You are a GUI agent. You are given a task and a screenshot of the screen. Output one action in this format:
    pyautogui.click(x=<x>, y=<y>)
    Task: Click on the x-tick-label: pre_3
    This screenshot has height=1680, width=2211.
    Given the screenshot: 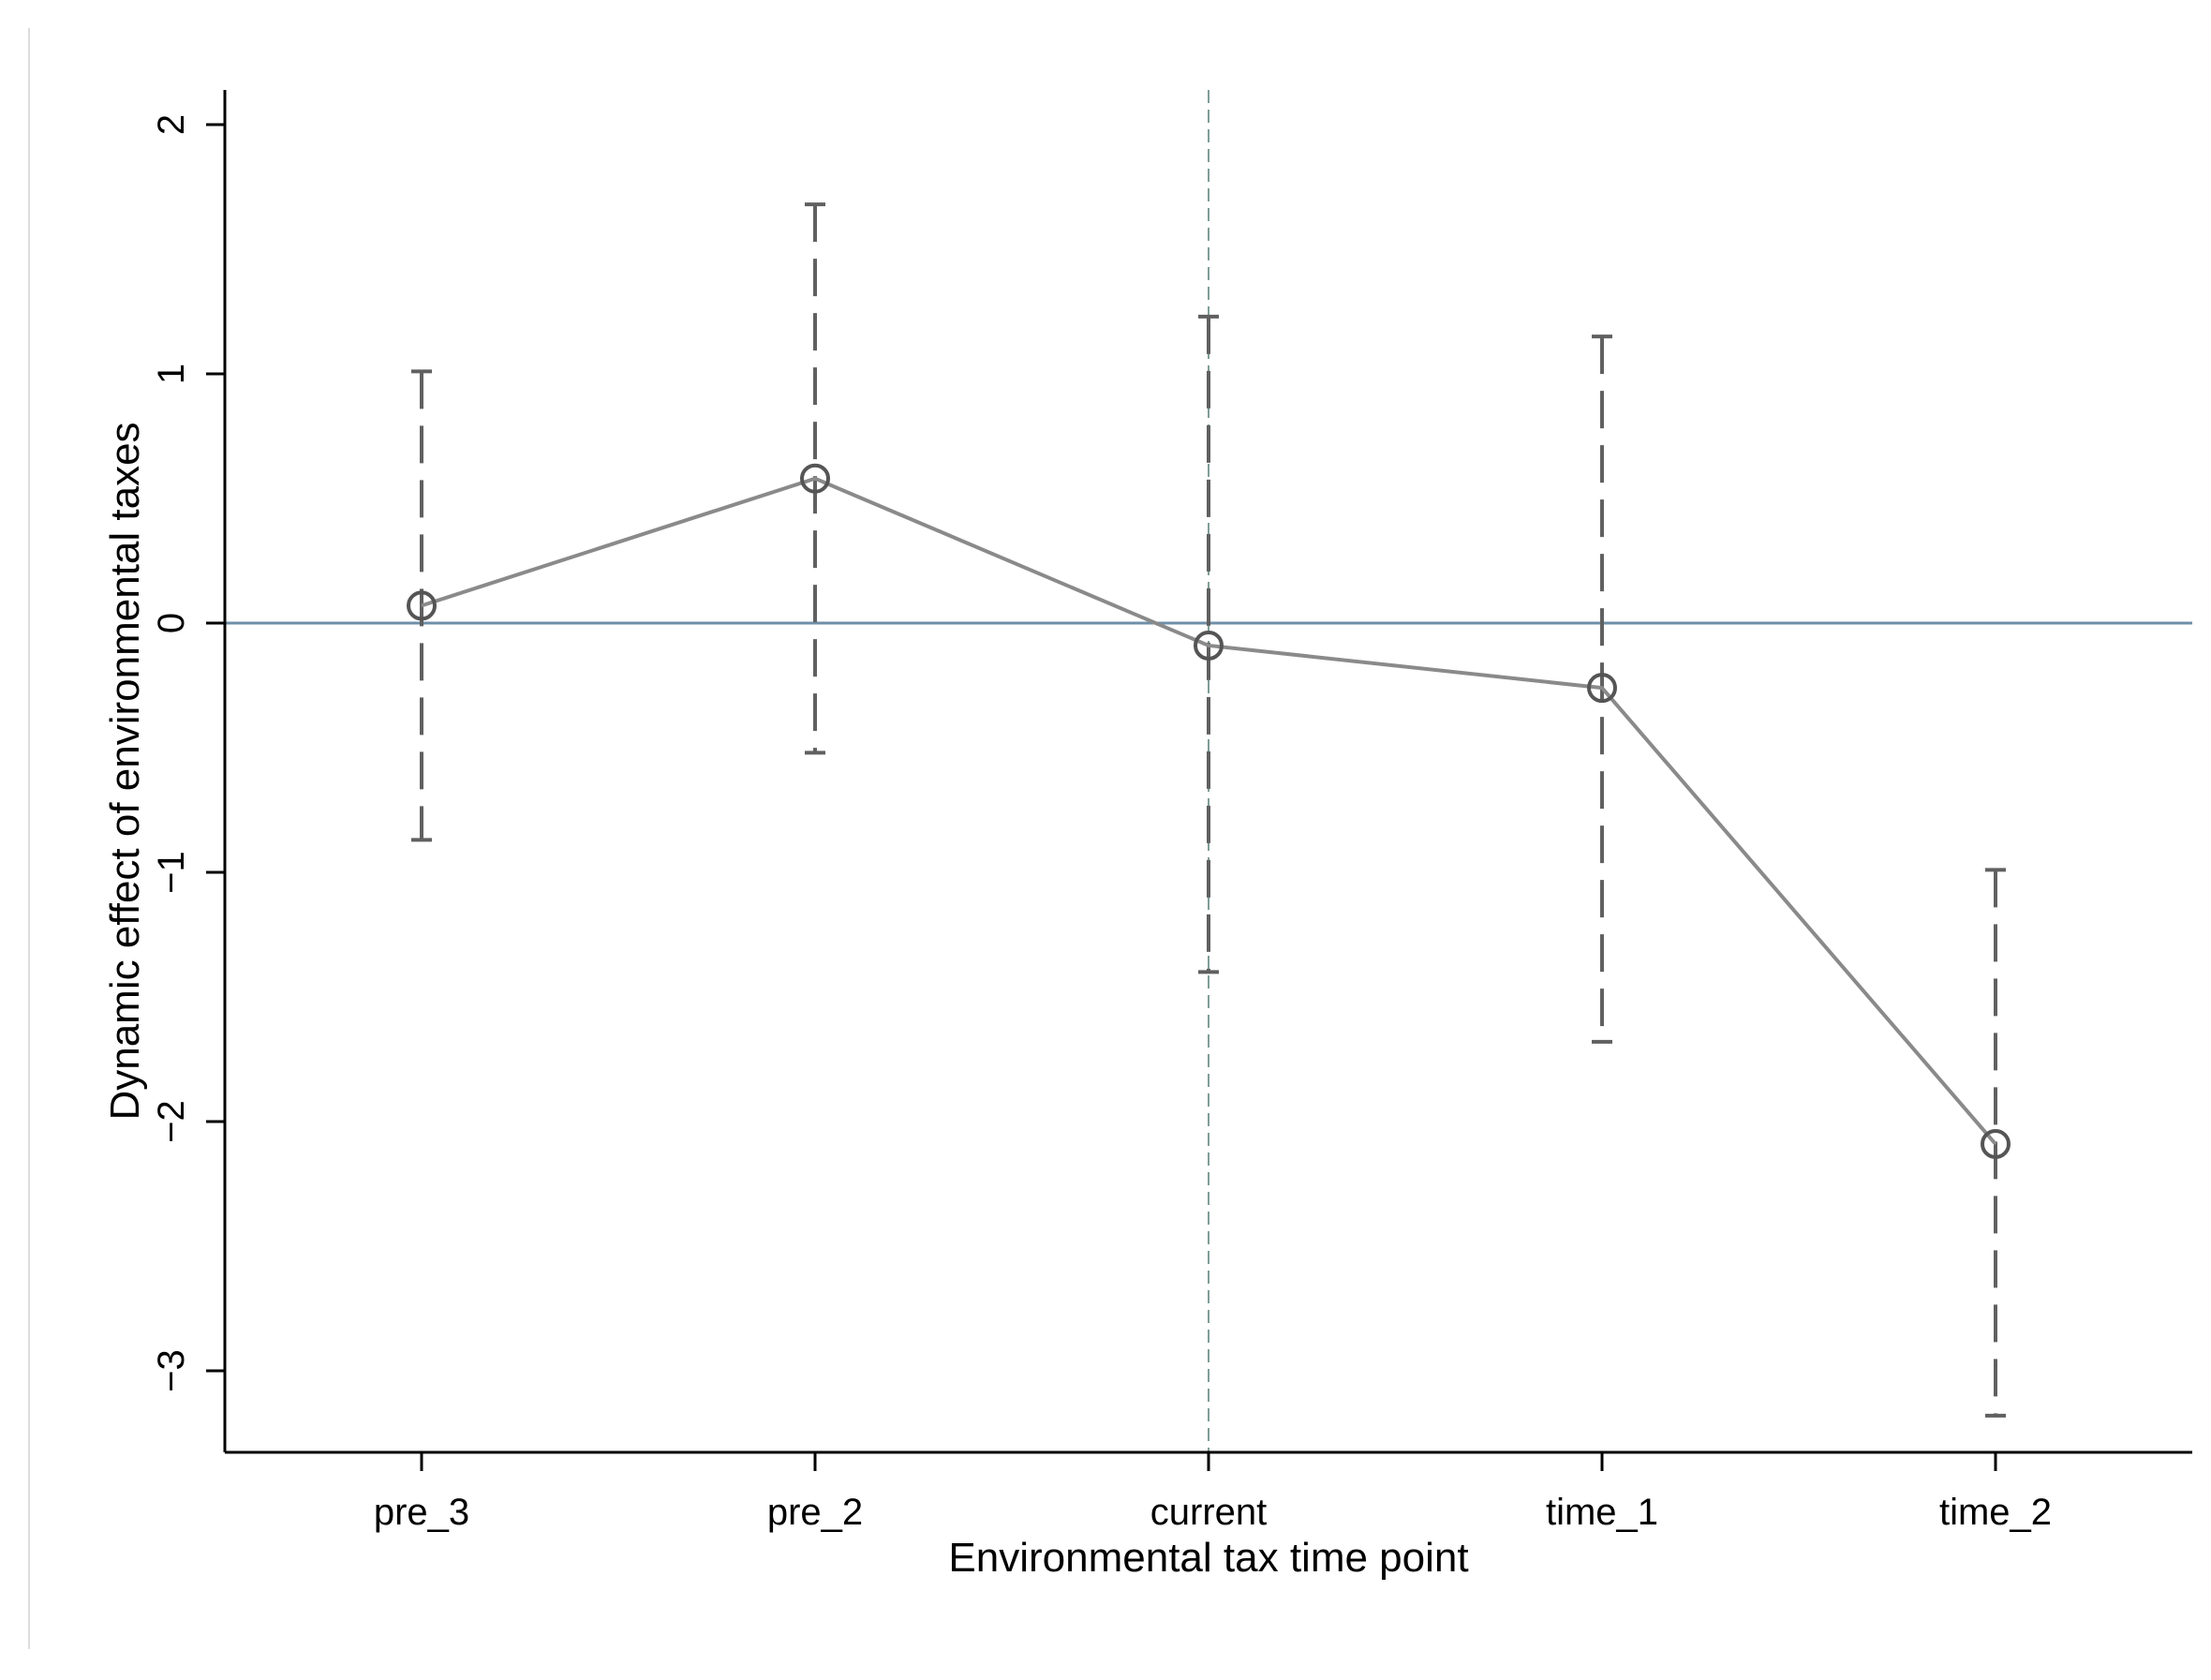 What is the action you would take?
    pyautogui.click(x=421, y=1512)
    